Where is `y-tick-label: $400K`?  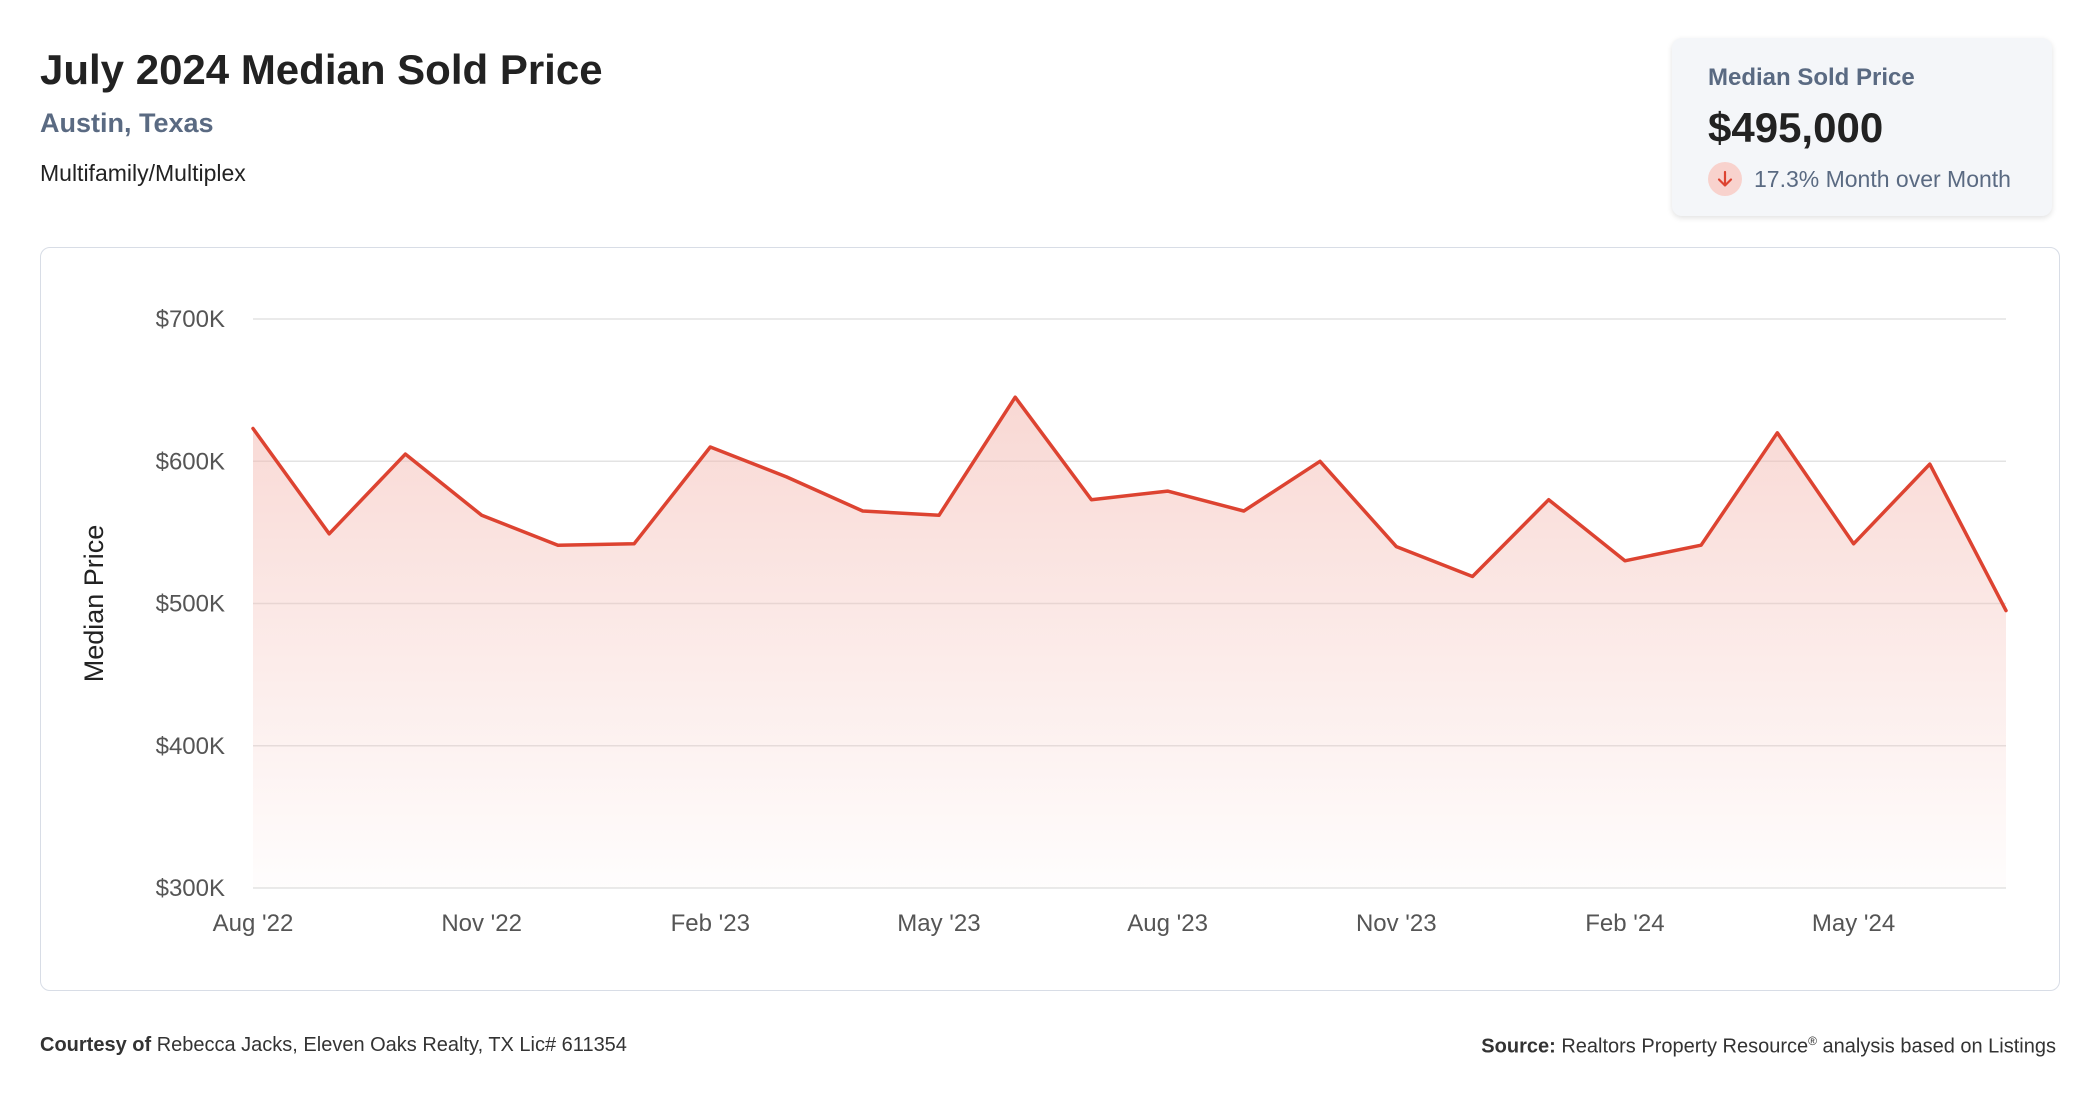
y-tick-label: $400K is located at coordinates (190, 746).